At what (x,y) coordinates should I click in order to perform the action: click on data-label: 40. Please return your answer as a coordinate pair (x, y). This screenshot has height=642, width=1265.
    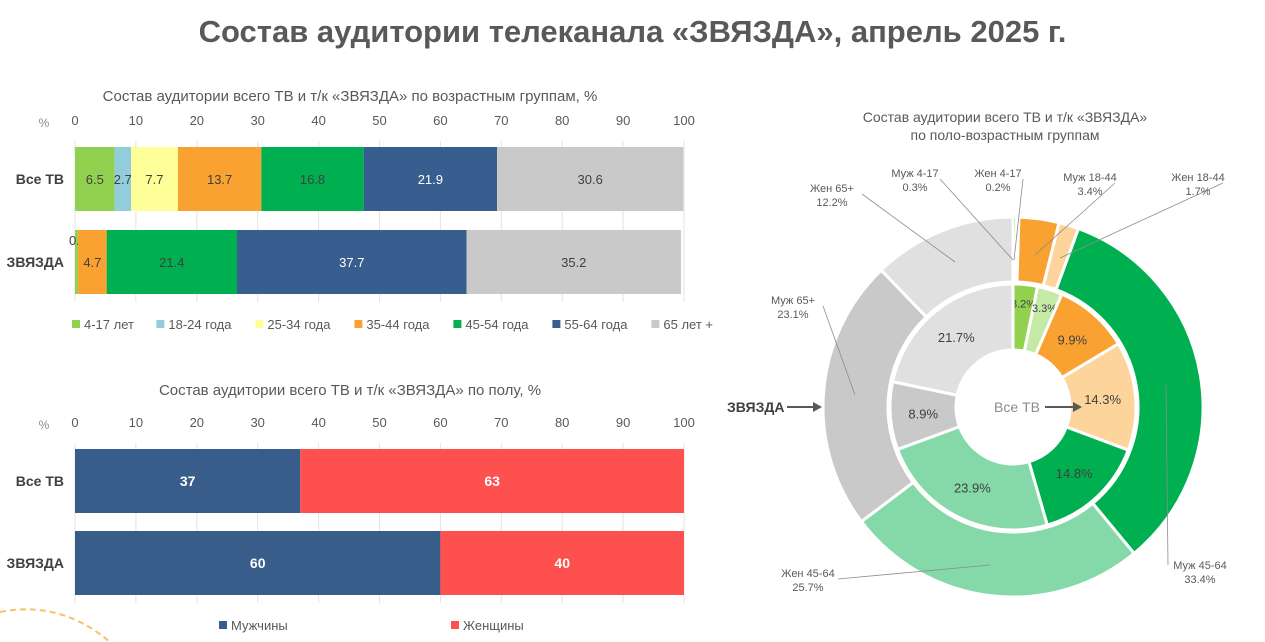
    Looking at the image, I should click on (562, 563).